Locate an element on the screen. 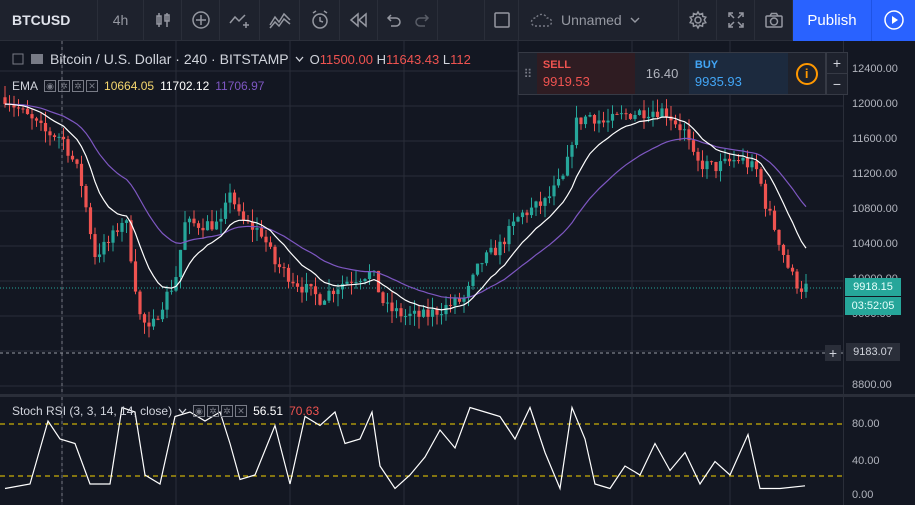  info-button: i is located at coordinates (806, 73).